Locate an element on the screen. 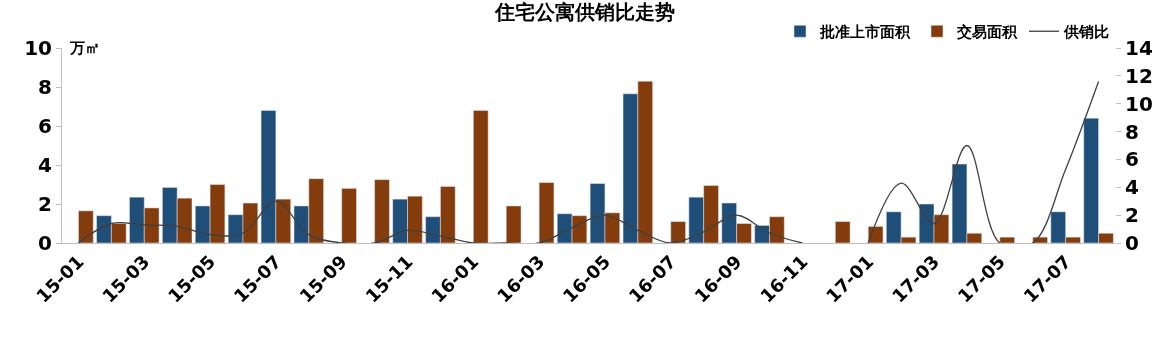 The width and height of the screenshot is (1169, 350). y2-tick-label: 10 is located at coordinates (1139, 103).